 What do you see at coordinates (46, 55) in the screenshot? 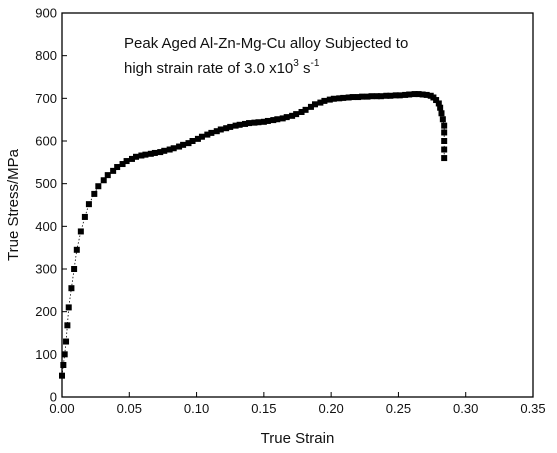
I see `y-tick-label: 800` at bounding box center [46, 55].